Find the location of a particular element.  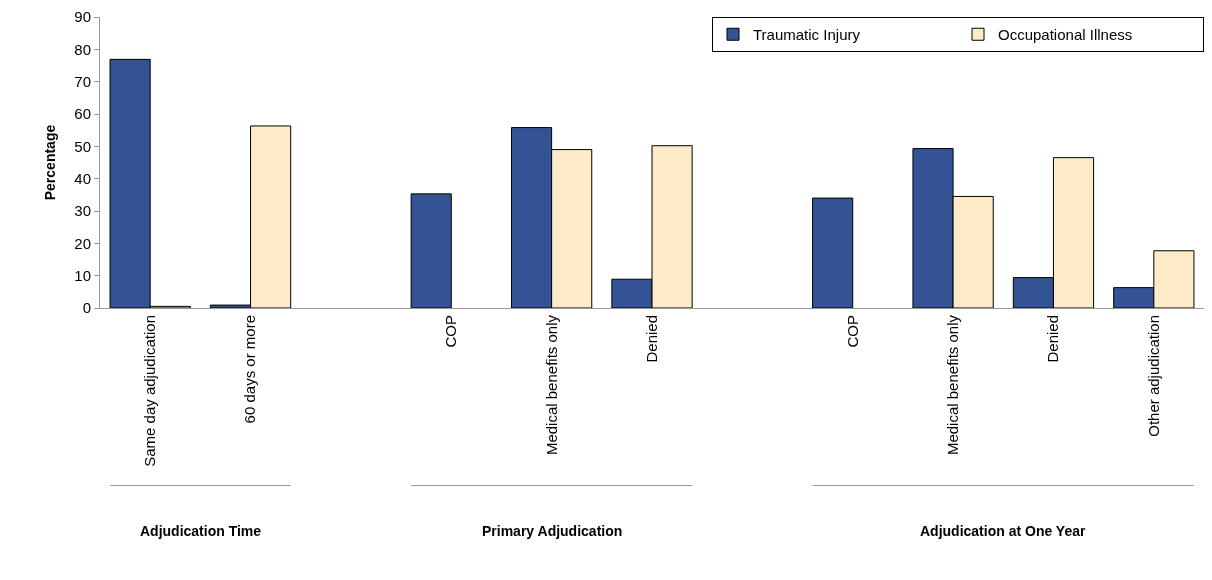

legend-label: Occupational Illness is located at coordinates (1065, 35).